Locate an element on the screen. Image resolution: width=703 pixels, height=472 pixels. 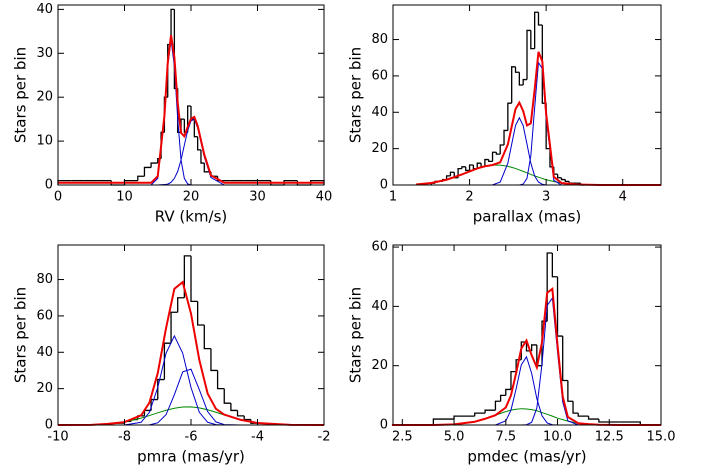
y-tick-label: 30 is located at coordinates (44, 53).